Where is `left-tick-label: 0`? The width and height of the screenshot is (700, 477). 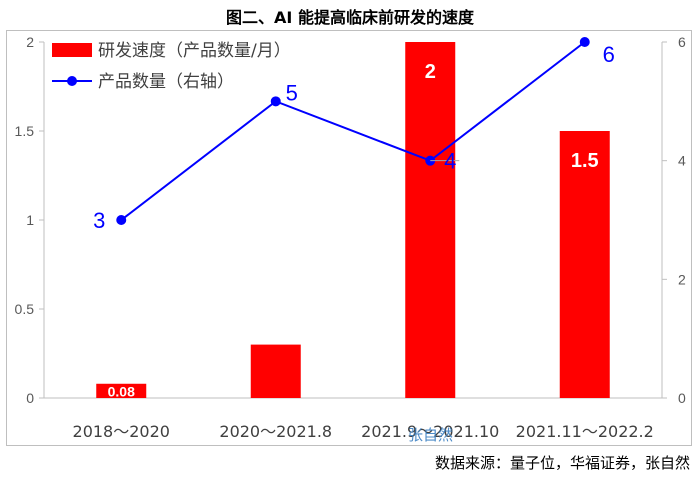
left-tick-label: 0 is located at coordinates (30, 398).